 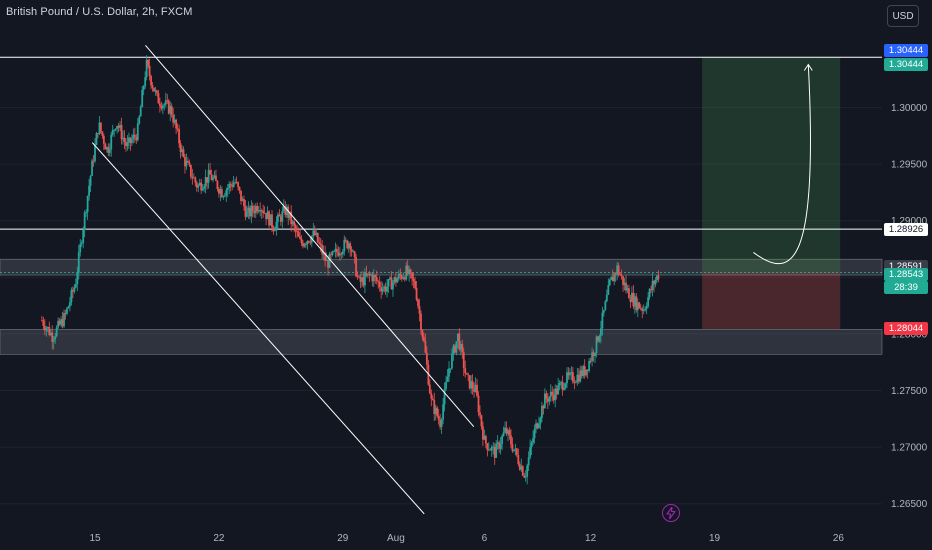 I want to click on projection-arrow-curve, so click(x=782, y=164).